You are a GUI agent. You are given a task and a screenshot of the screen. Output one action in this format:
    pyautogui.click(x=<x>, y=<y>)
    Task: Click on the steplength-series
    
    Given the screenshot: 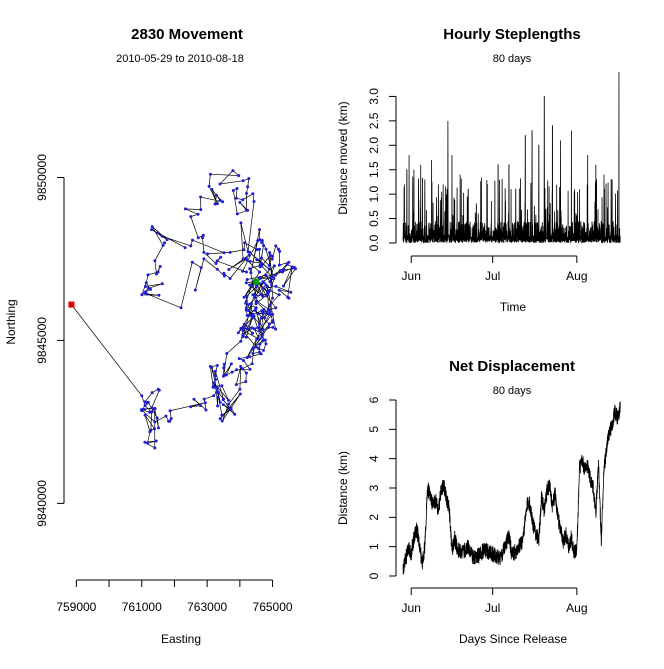 What is the action you would take?
    pyautogui.click(x=511, y=158)
    